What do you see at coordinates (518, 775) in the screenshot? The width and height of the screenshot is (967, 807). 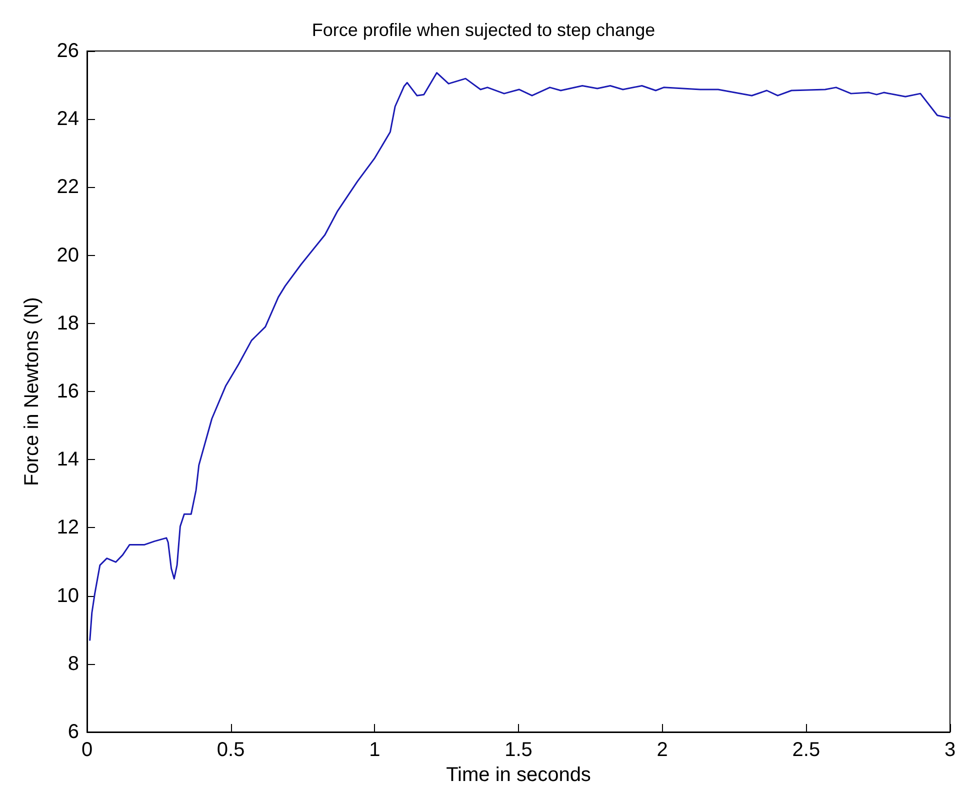 I see `x-axis-title: Time in seconds` at bounding box center [518, 775].